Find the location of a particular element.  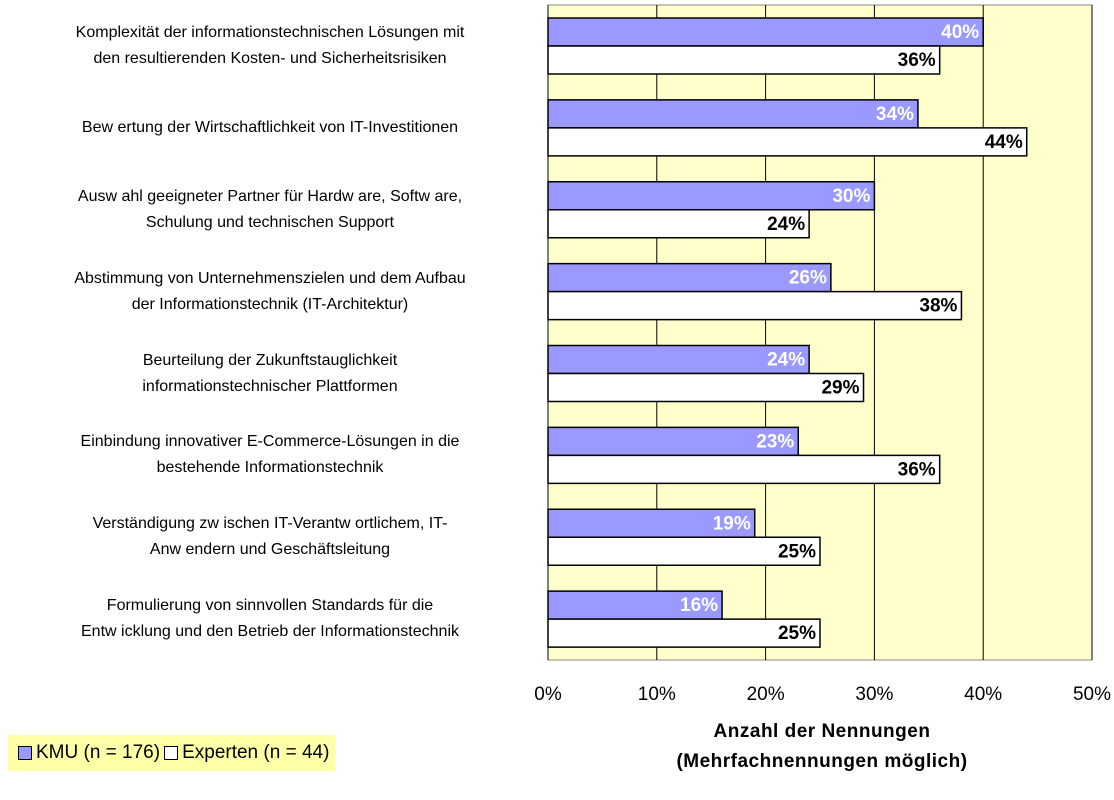

value-label: 30% is located at coordinates (851, 196).